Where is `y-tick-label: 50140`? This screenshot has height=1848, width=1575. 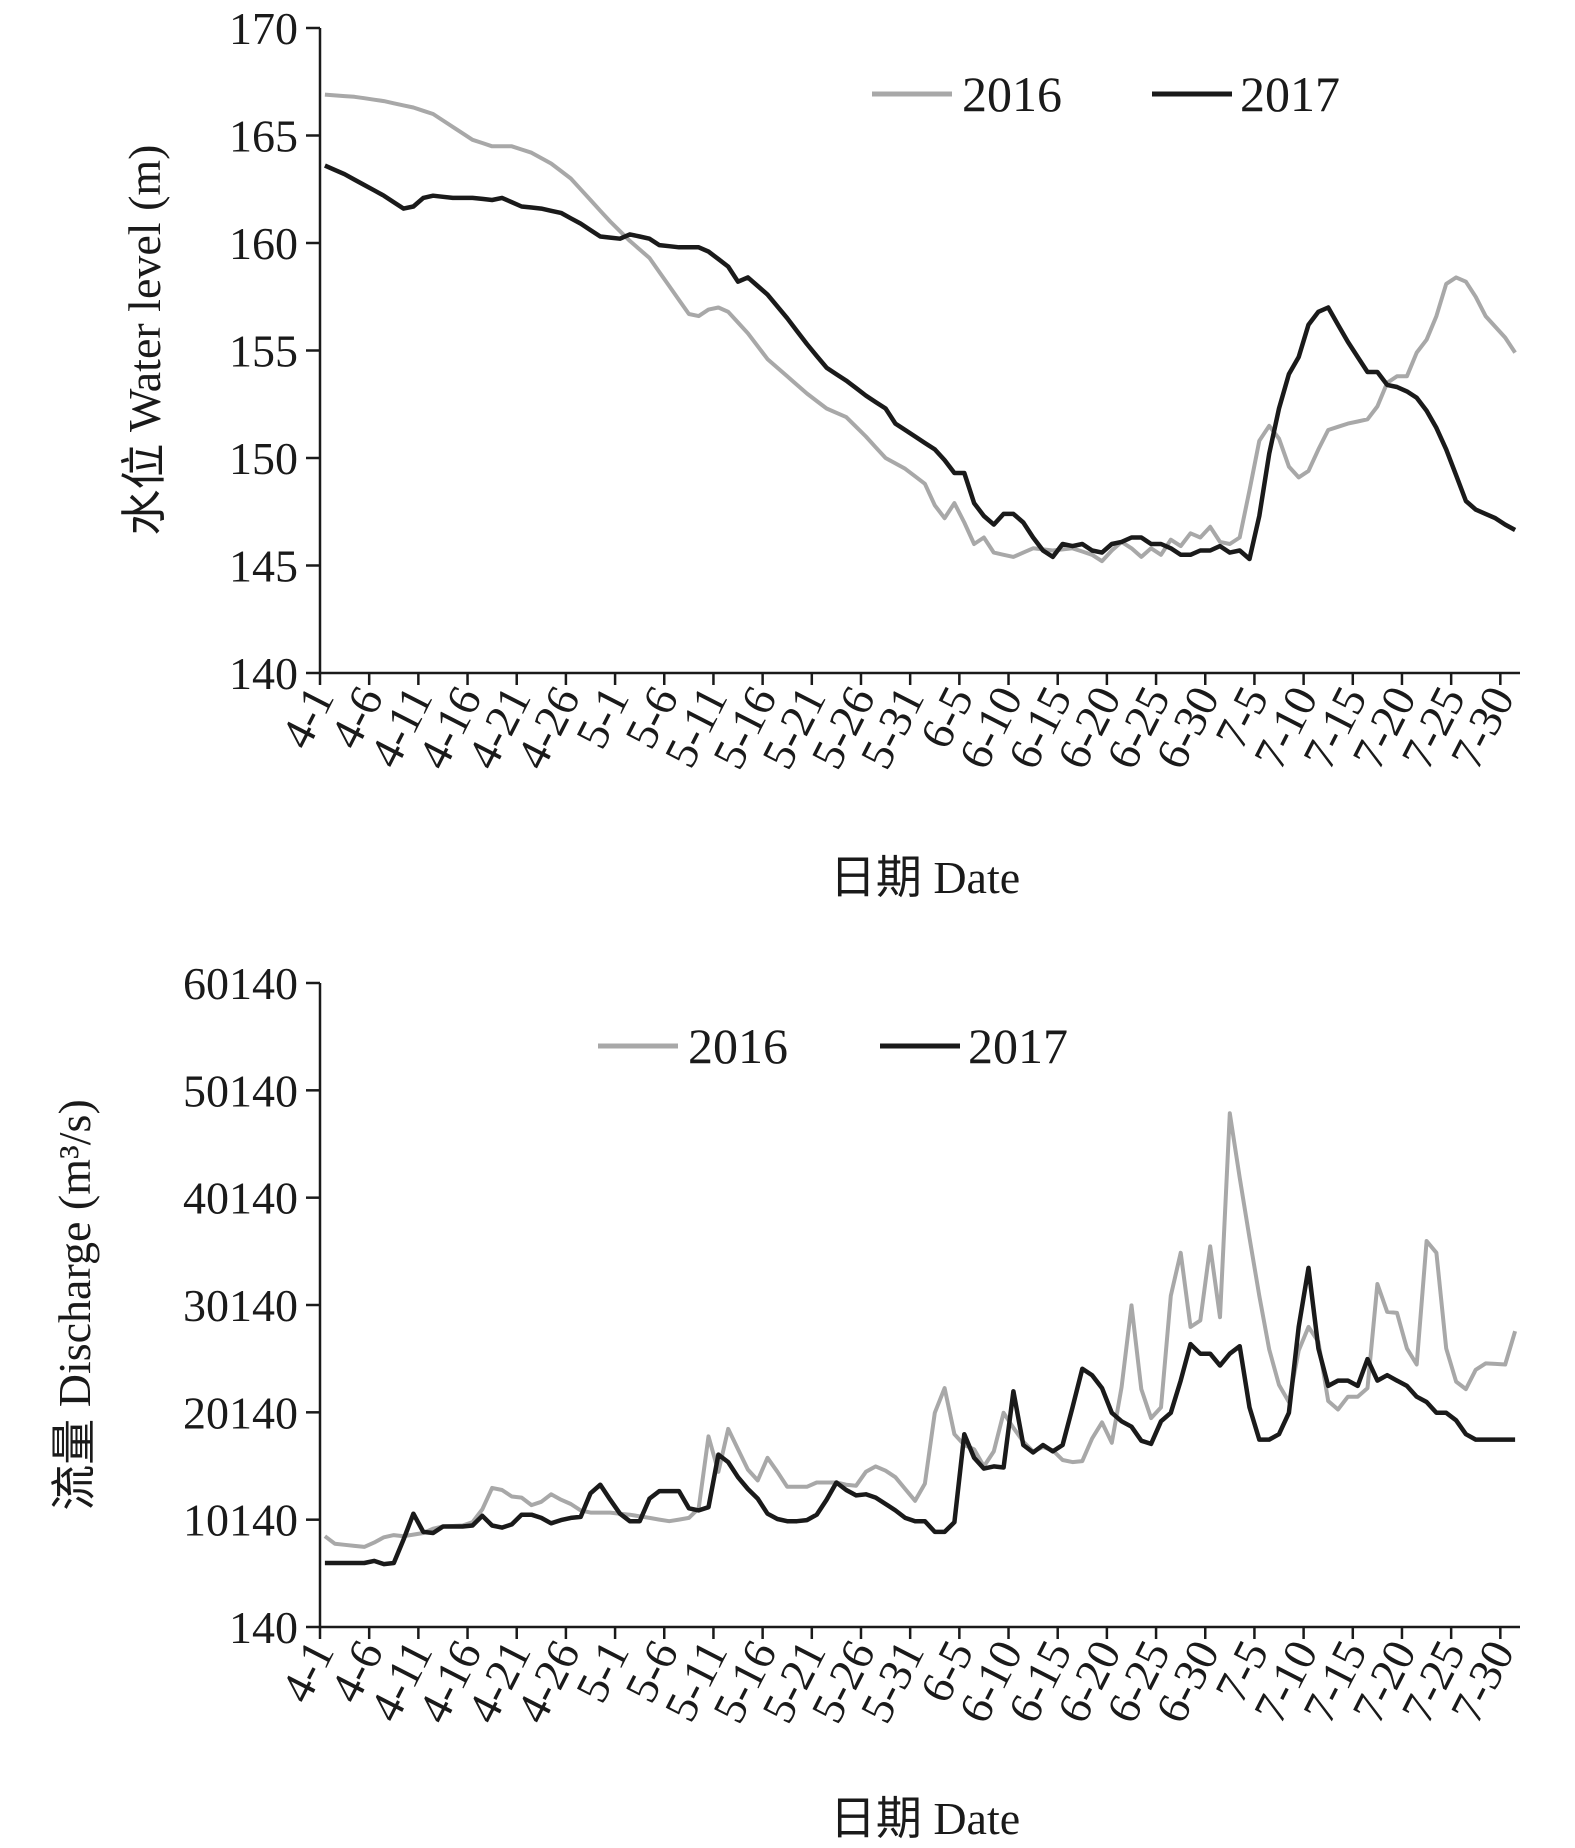 y-tick-label: 50140 is located at coordinates (240, 1090).